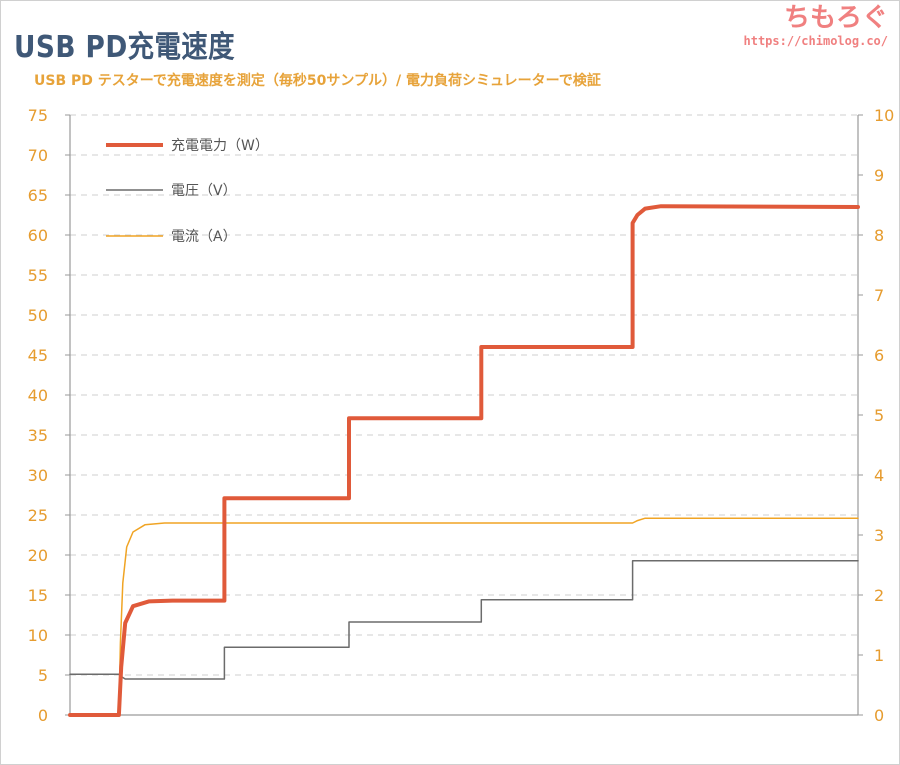  I want to click on y-right-tick-label: 8, so click(879, 235).